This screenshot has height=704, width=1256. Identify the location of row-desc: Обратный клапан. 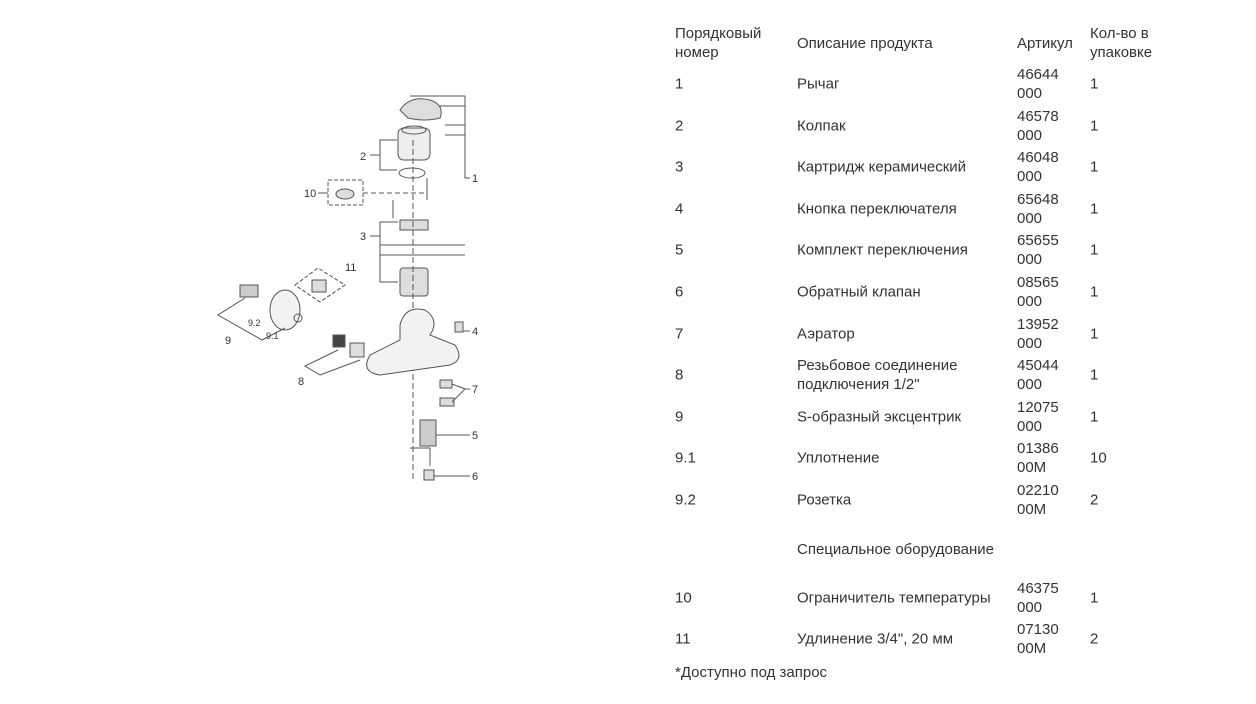
(859, 292).